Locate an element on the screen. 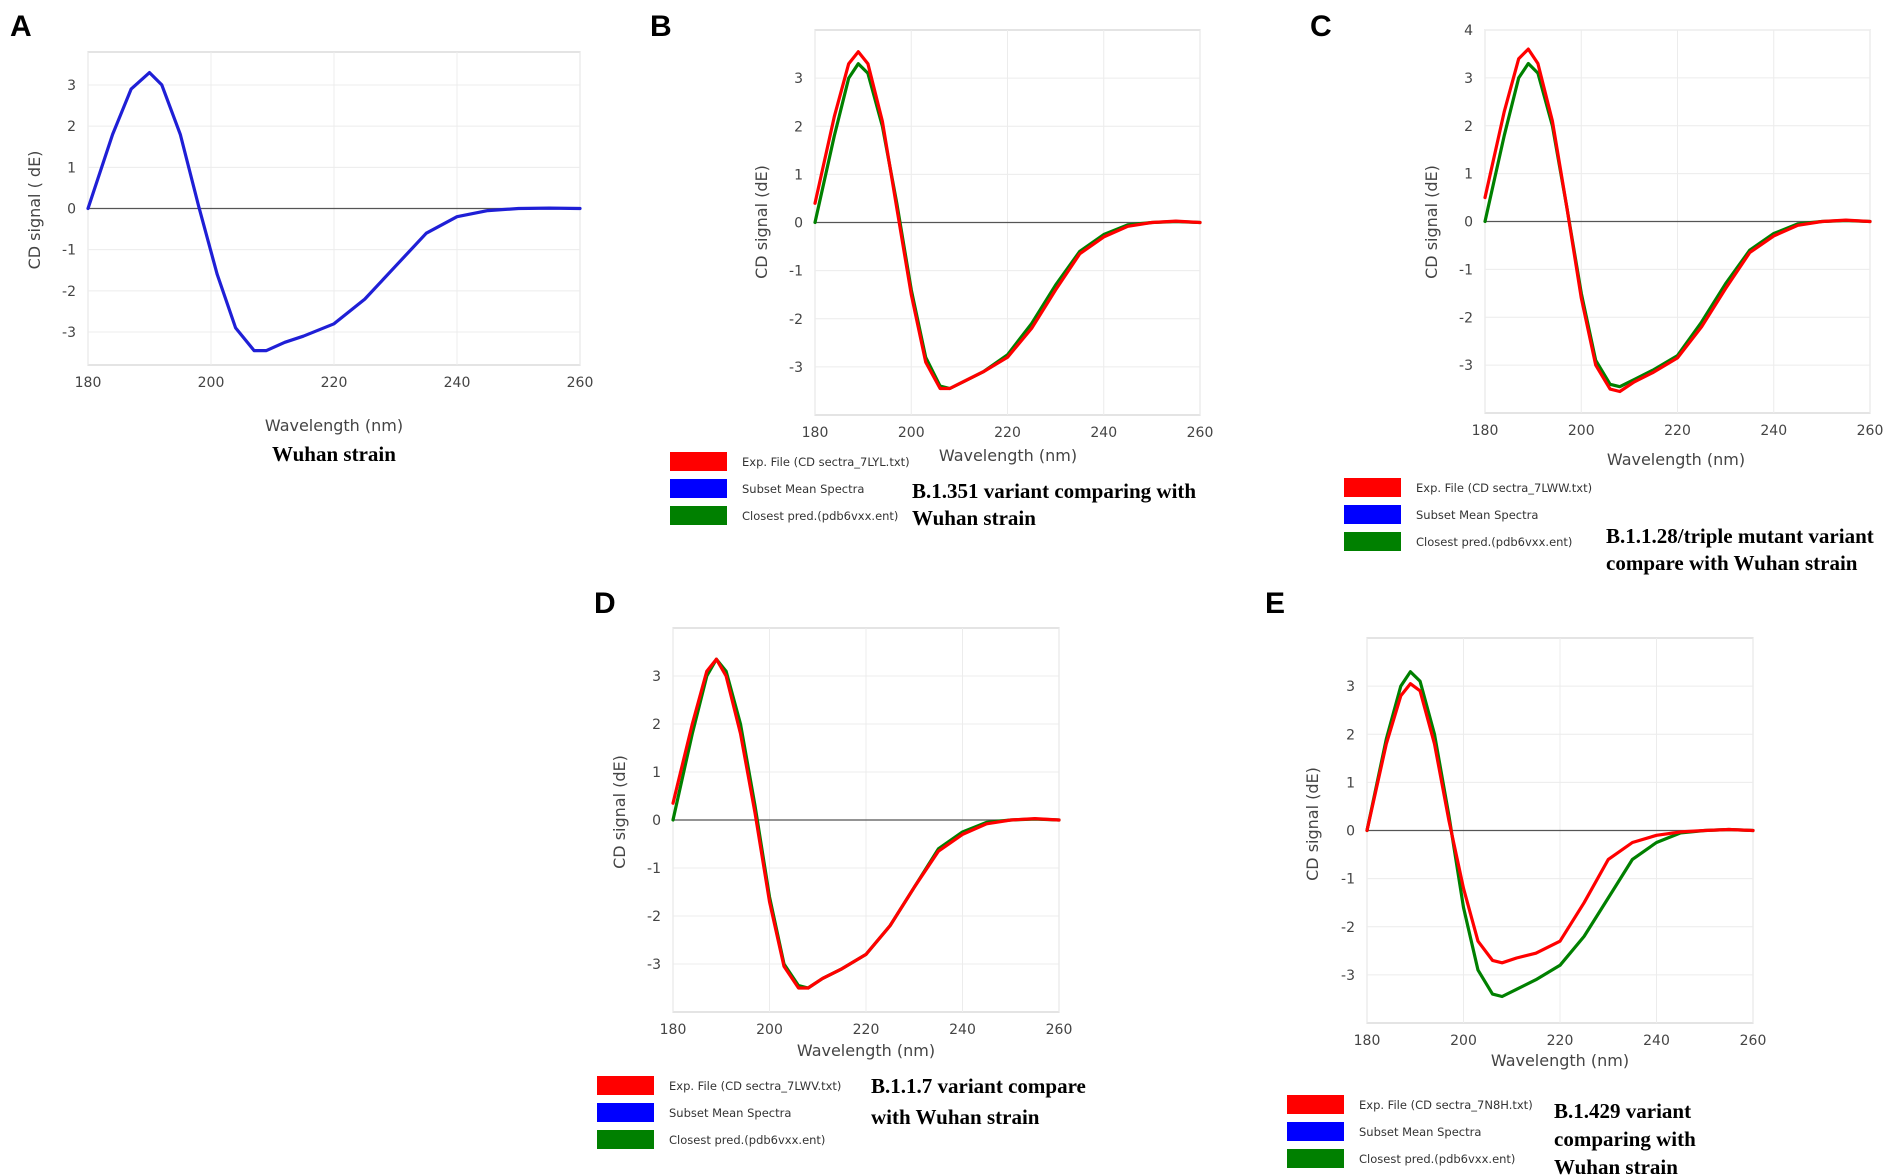 The height and width of the screenshot is (1175, 1904). panel-letter: A is located at coordinates (21, 26).